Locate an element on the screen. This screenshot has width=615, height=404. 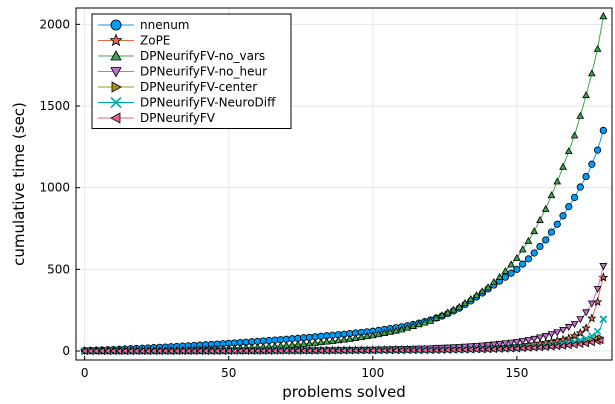
series-dpneurifyfv is located at coordinates (342, 345).